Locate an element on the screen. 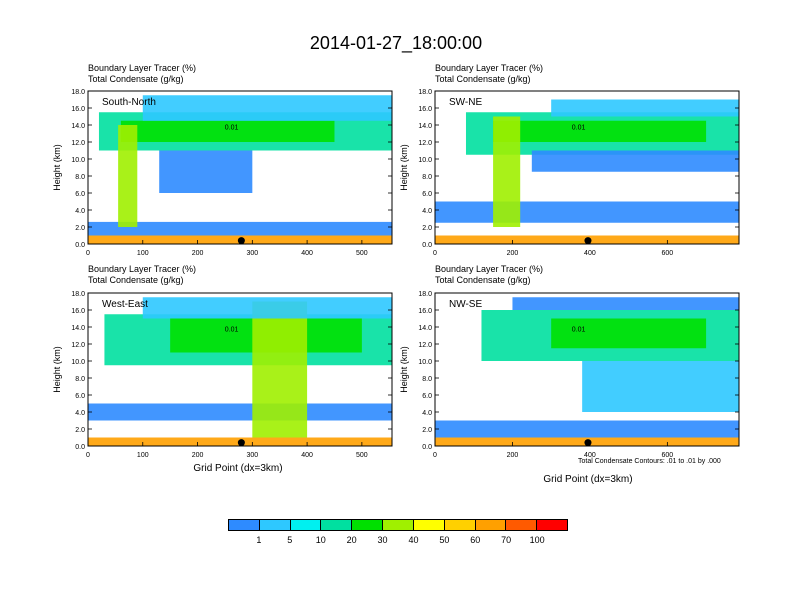 The height and width of the screenshot is (612, 792). y-tick-label: 18.0 is located at coordinates (78, 294).